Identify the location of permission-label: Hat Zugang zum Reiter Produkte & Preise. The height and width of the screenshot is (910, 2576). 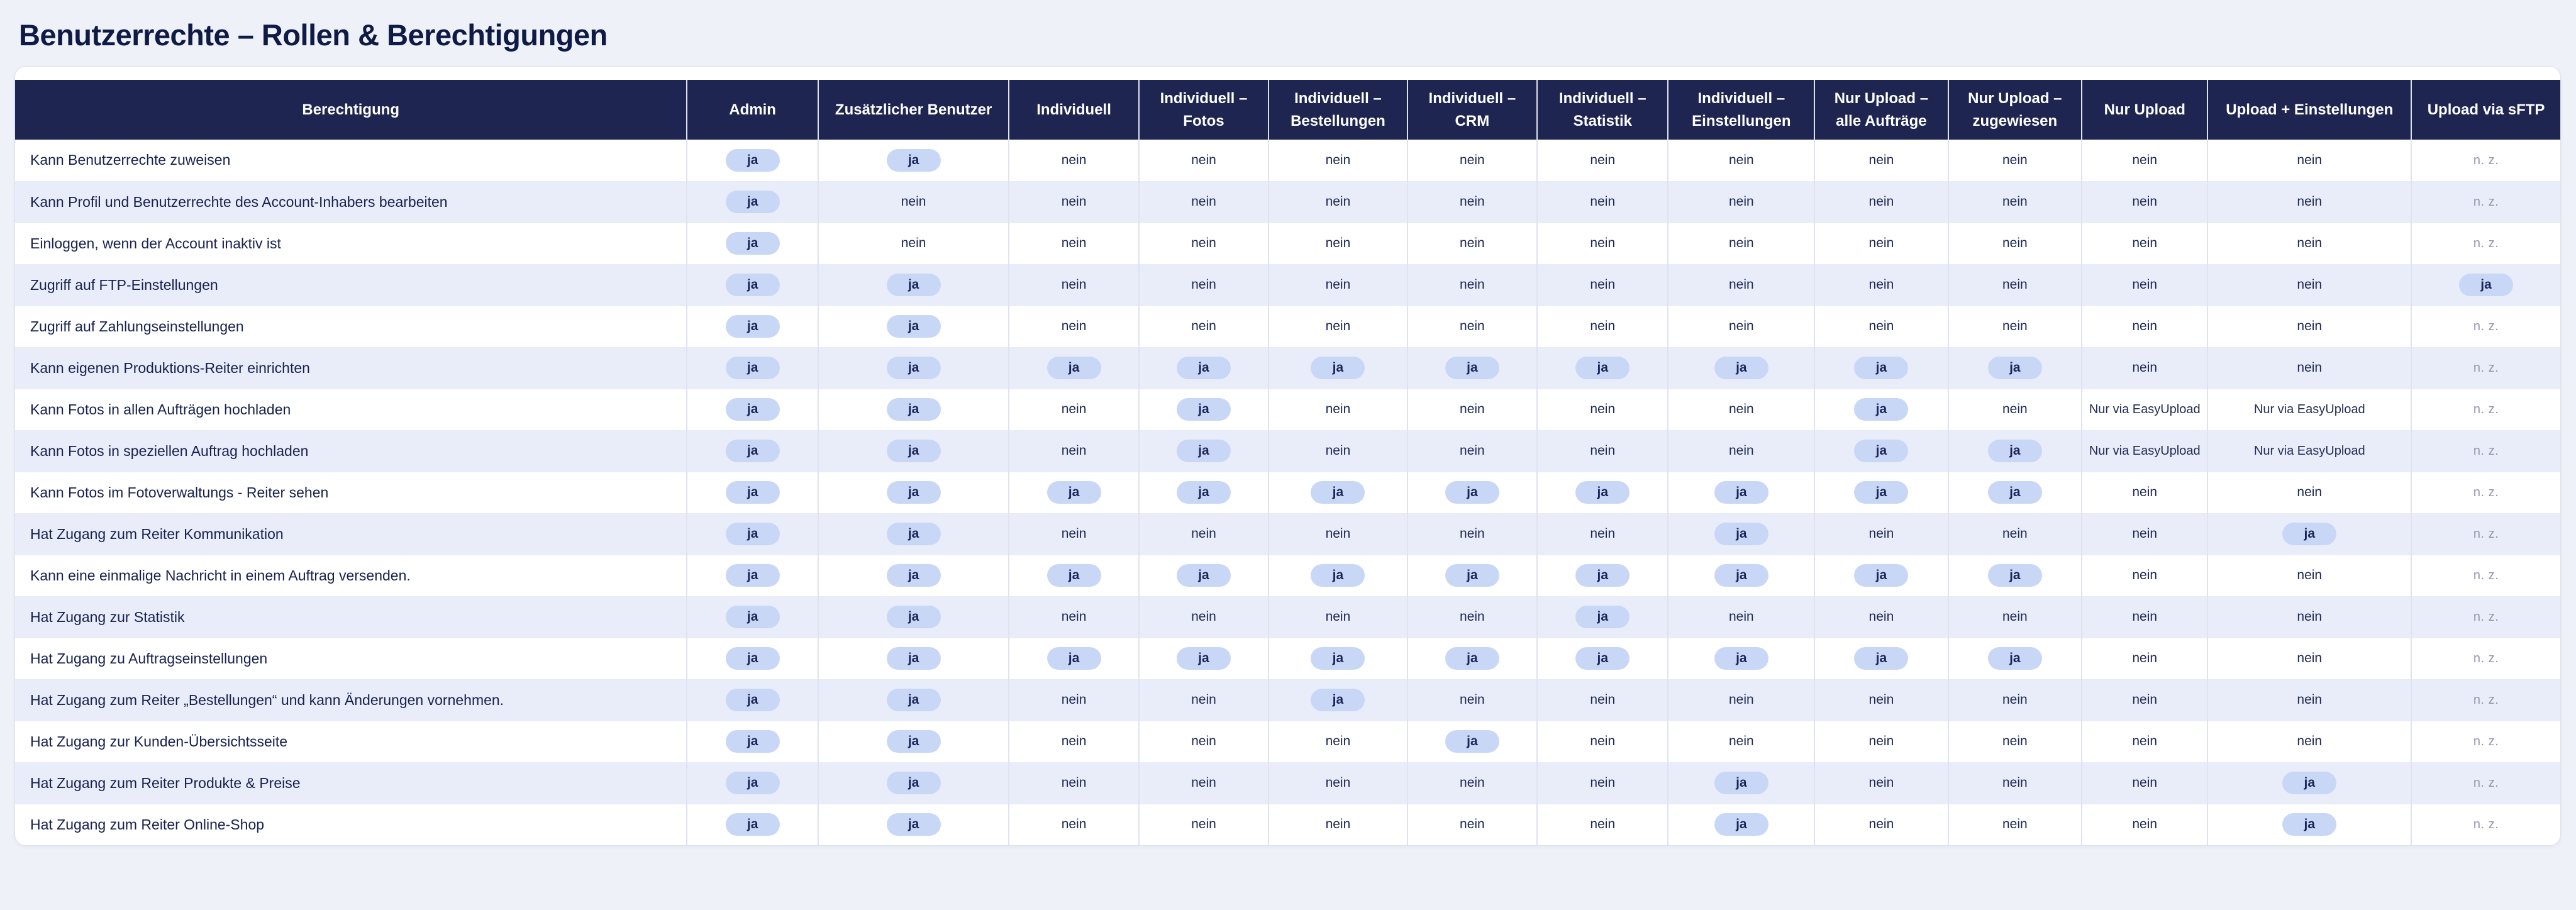
(351, 783).